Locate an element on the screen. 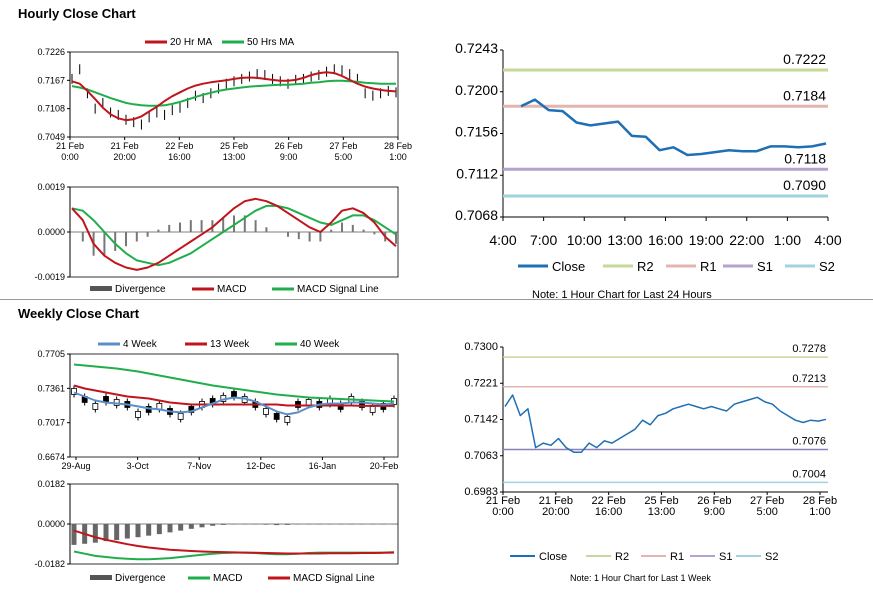 The height and width of the screenshot is (601, 873). hourly-price-x-tick-label: 13:00 is located at coordinates (234, 157).